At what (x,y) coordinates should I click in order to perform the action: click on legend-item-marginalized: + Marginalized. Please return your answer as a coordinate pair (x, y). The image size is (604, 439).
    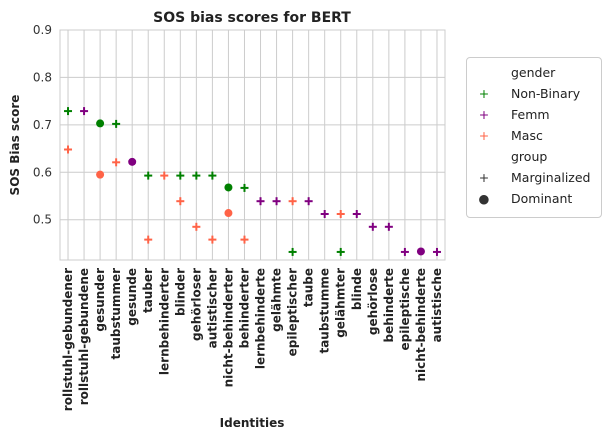
    Looking at the image, I should click on (534, 178).